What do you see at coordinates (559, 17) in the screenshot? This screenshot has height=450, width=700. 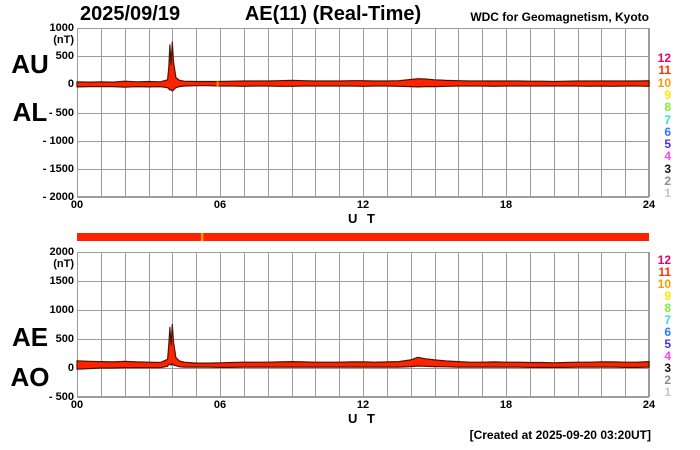 I see `source-credit: WDC for Geomagnetism, Kyoto` at bounding box center [559, 17].